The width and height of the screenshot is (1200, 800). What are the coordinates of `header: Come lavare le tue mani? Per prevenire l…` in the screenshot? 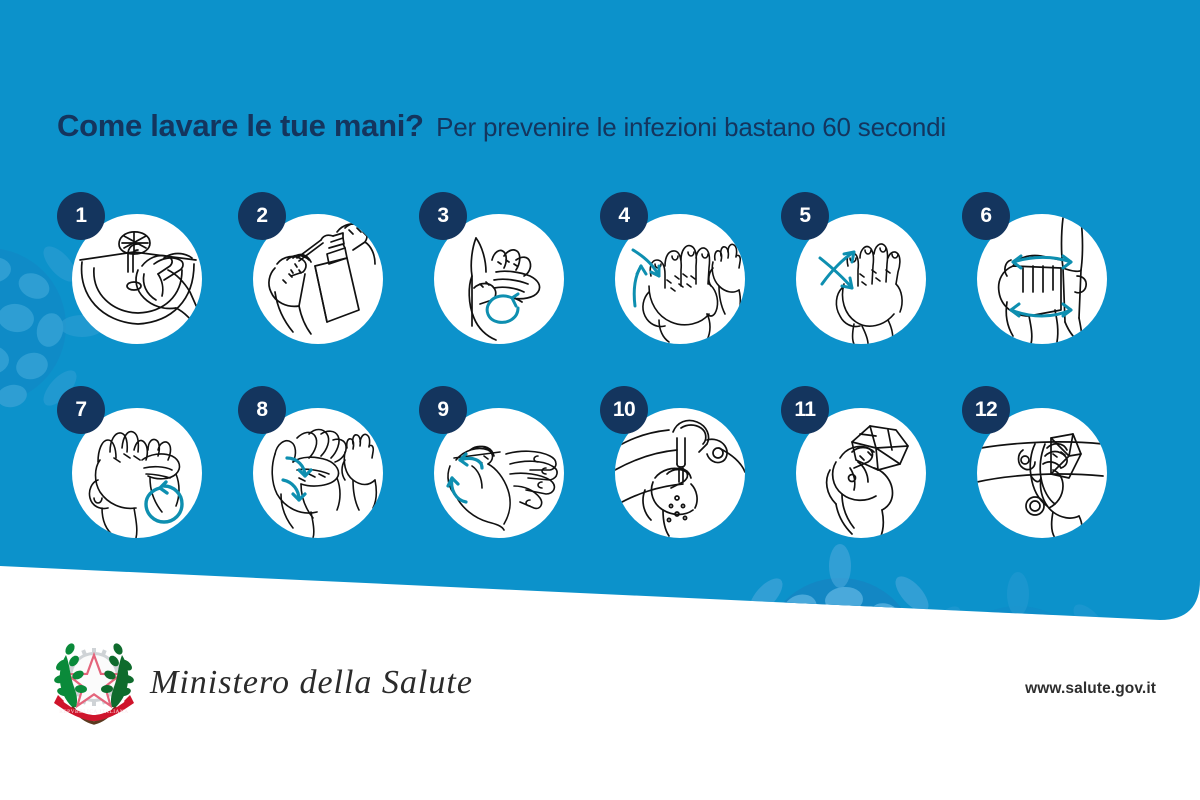 It's located at (501, 126).